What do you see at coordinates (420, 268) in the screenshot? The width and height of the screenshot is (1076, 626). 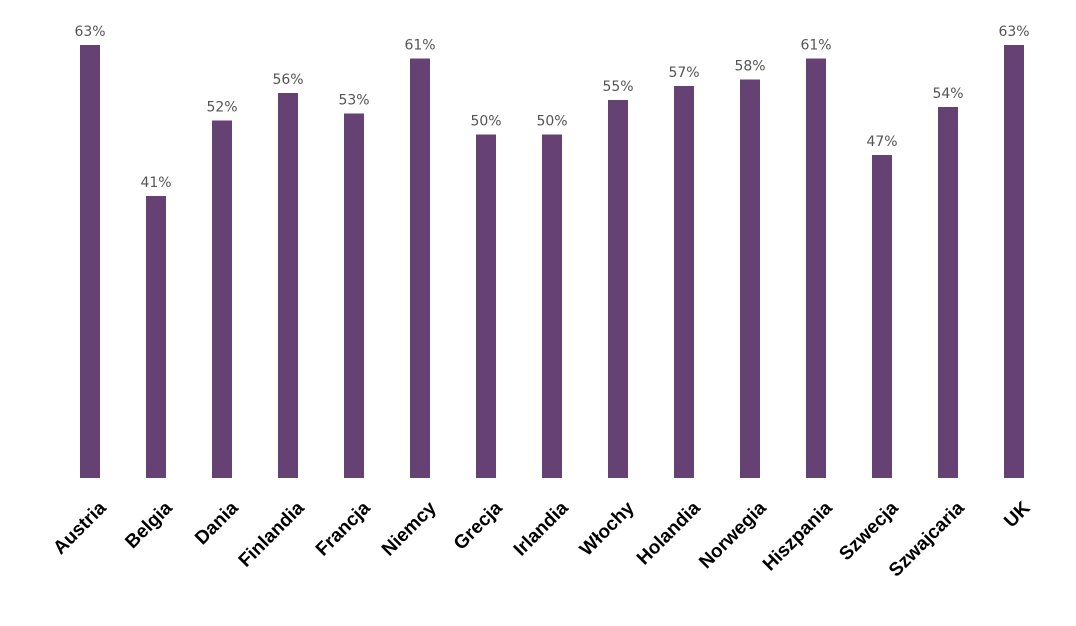 I see `bar-niemcy` at bounding box center [420, 268].